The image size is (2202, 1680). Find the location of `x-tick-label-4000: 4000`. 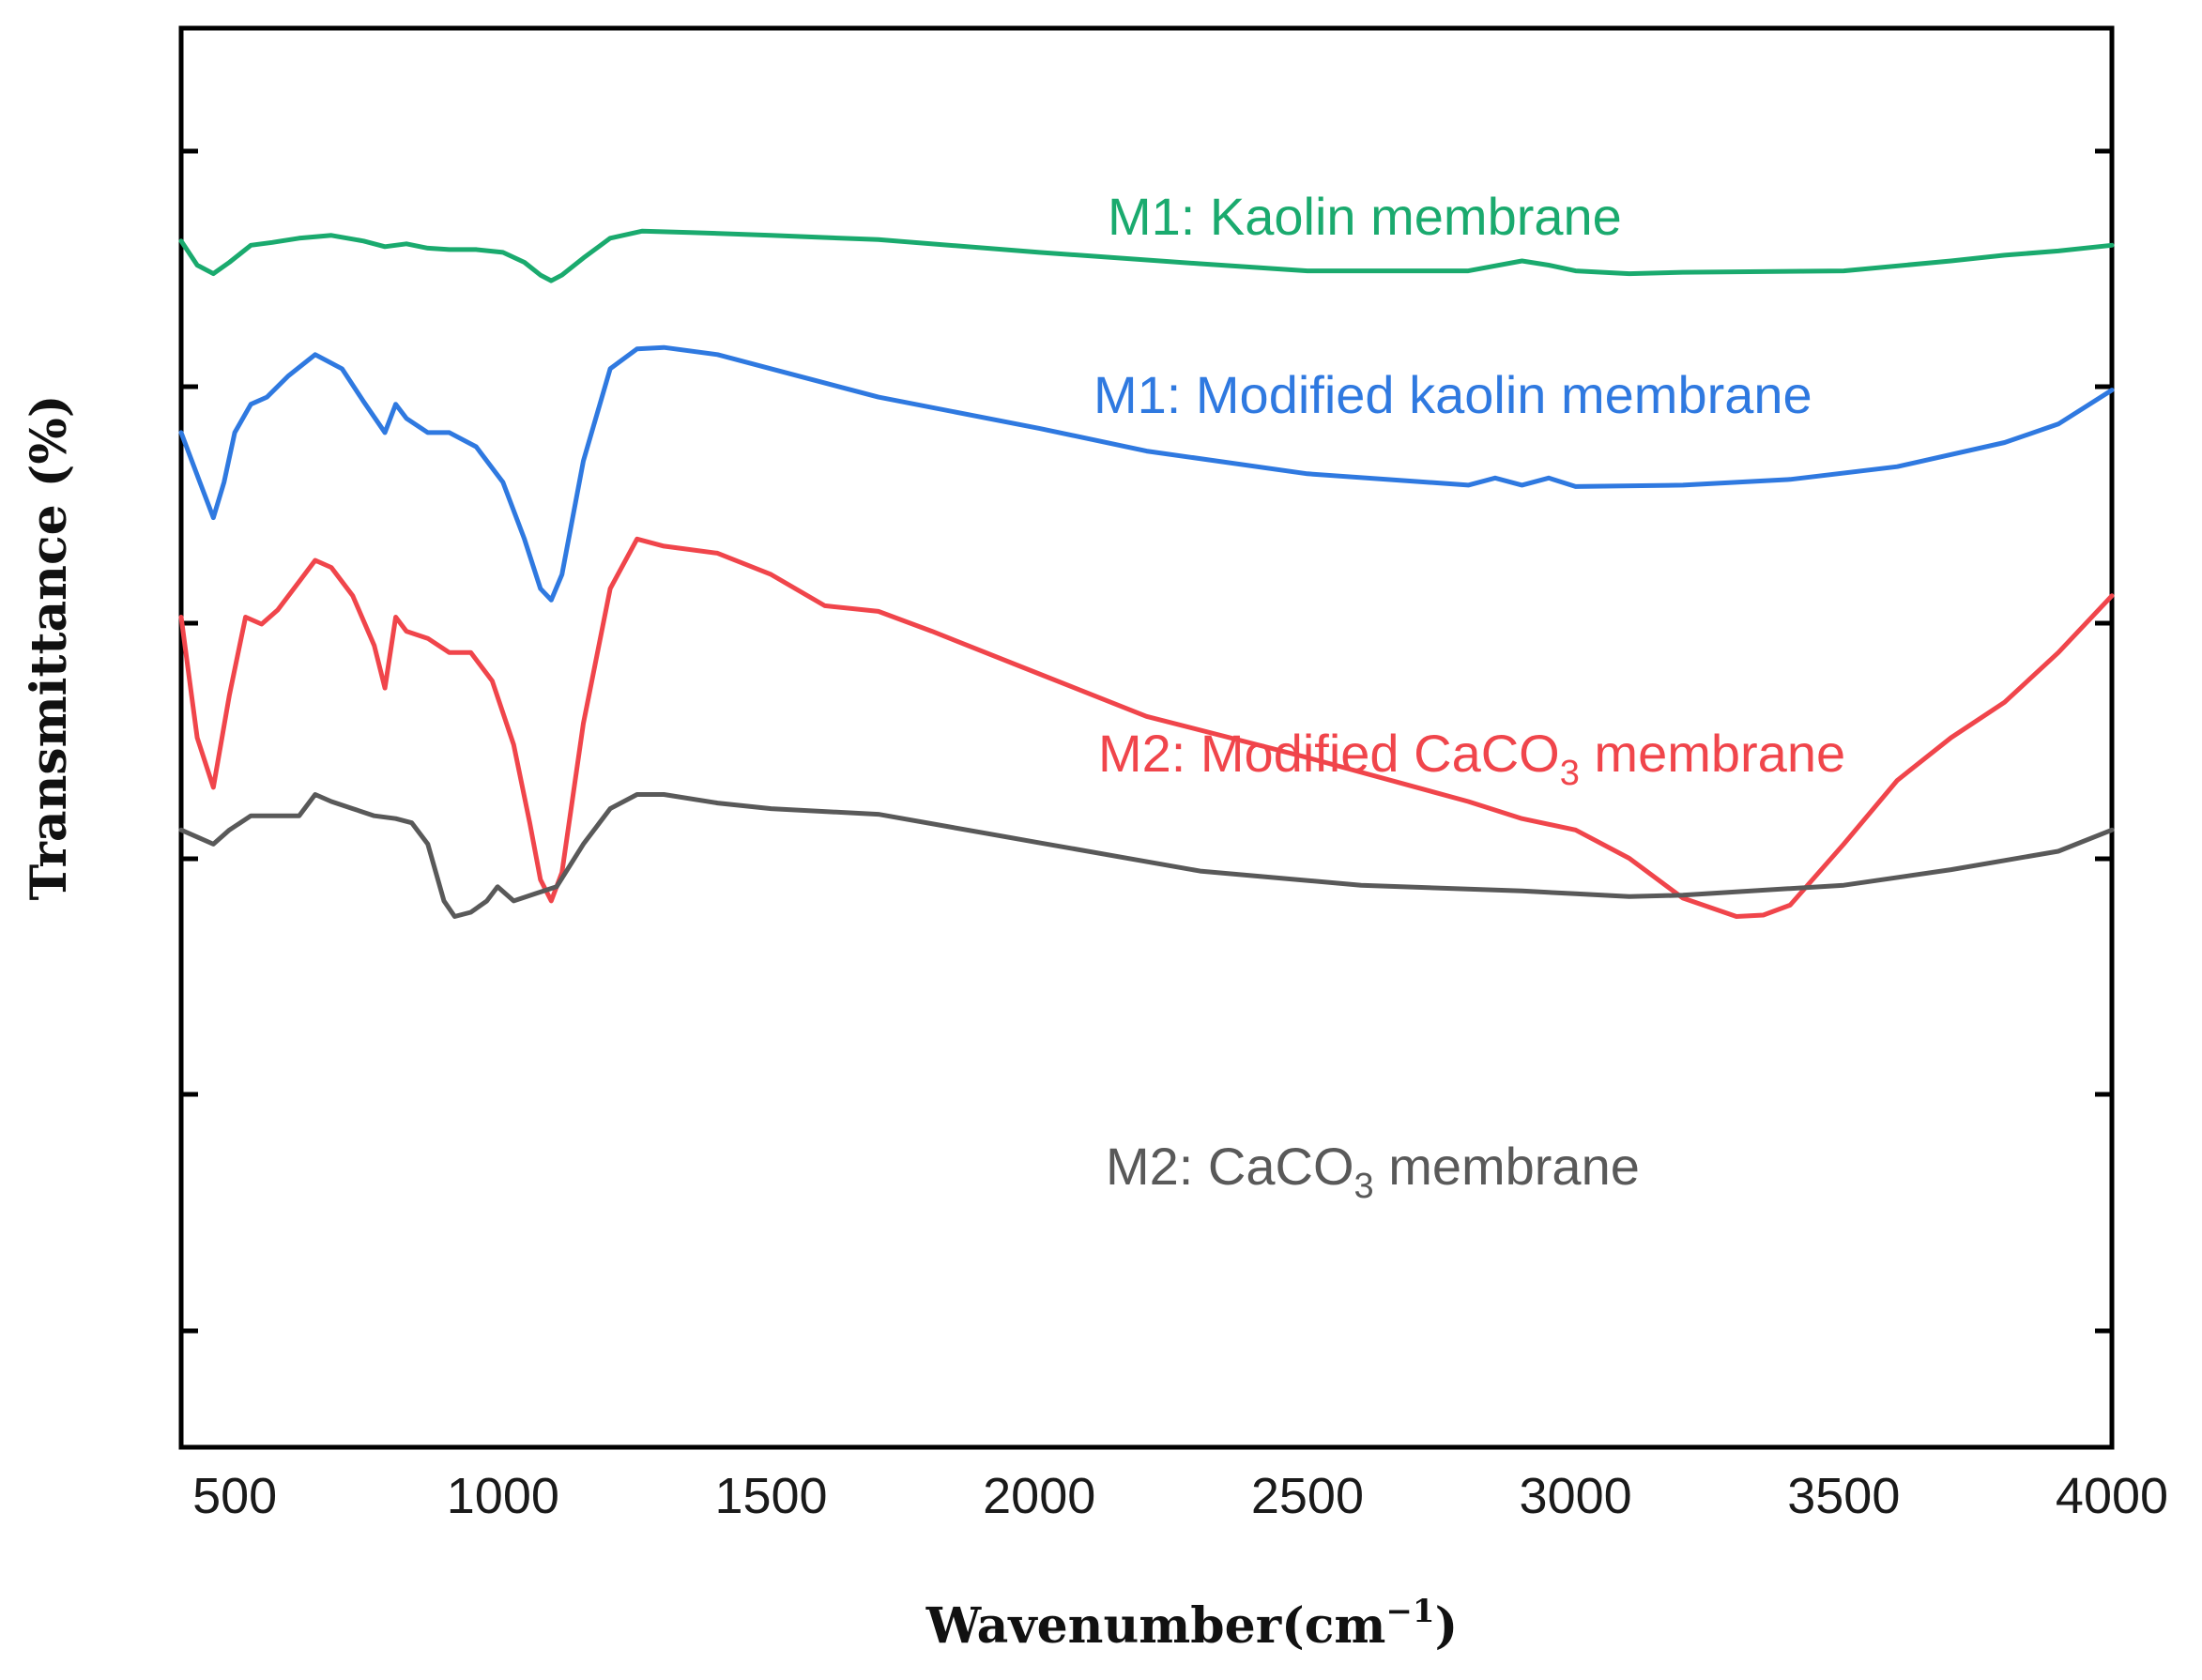

x-tick-label-4000: 4000 is located at coordinates (2112, 1496).